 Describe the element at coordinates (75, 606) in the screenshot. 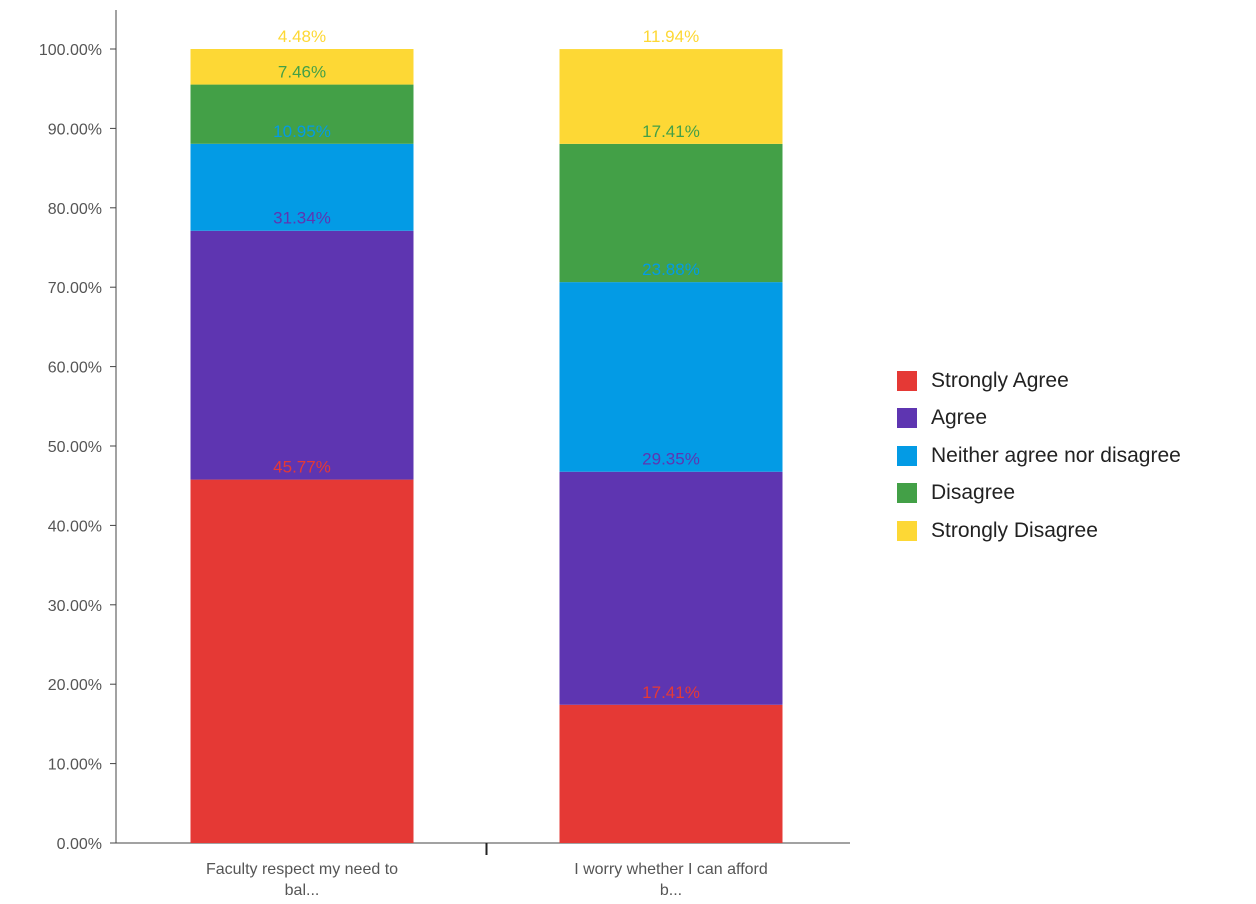

I see `y-tick-label: 30.00%` at that location.